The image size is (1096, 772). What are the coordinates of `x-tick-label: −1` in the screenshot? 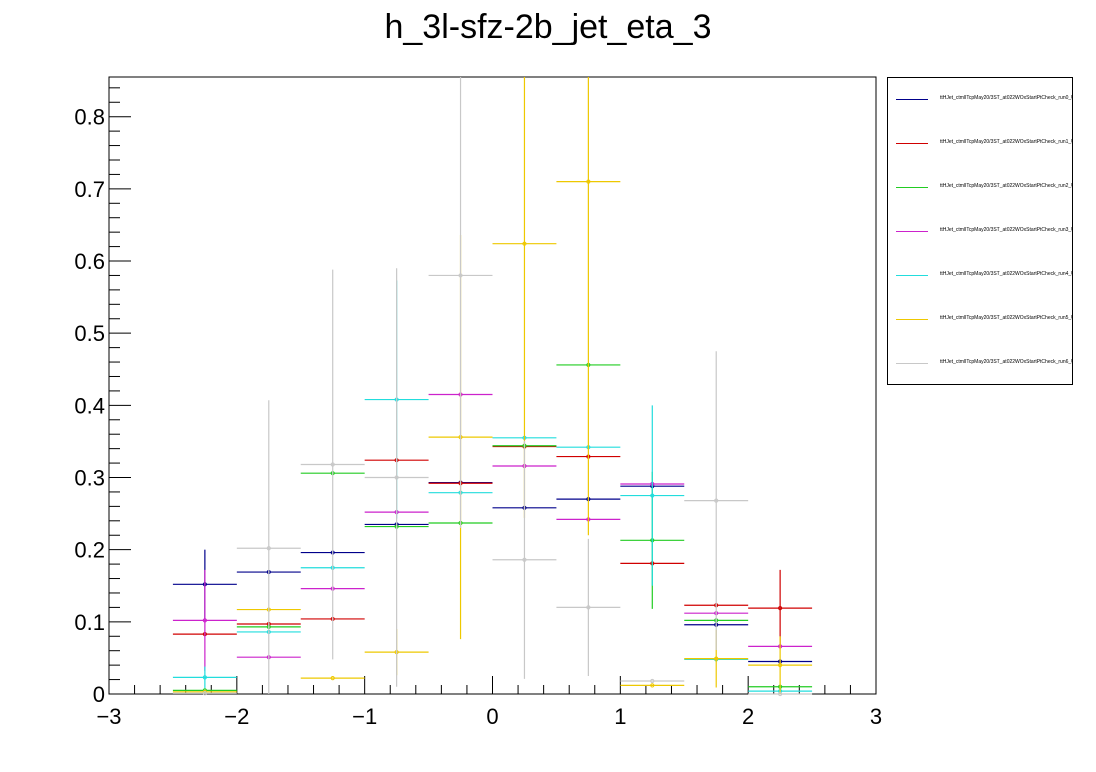 It's located at (364, 716).